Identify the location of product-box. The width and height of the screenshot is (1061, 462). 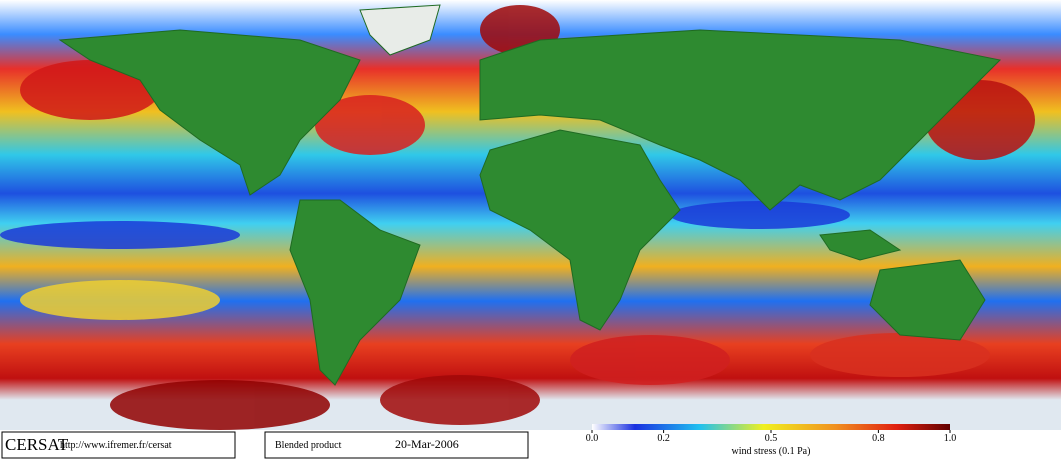
(396, 445).